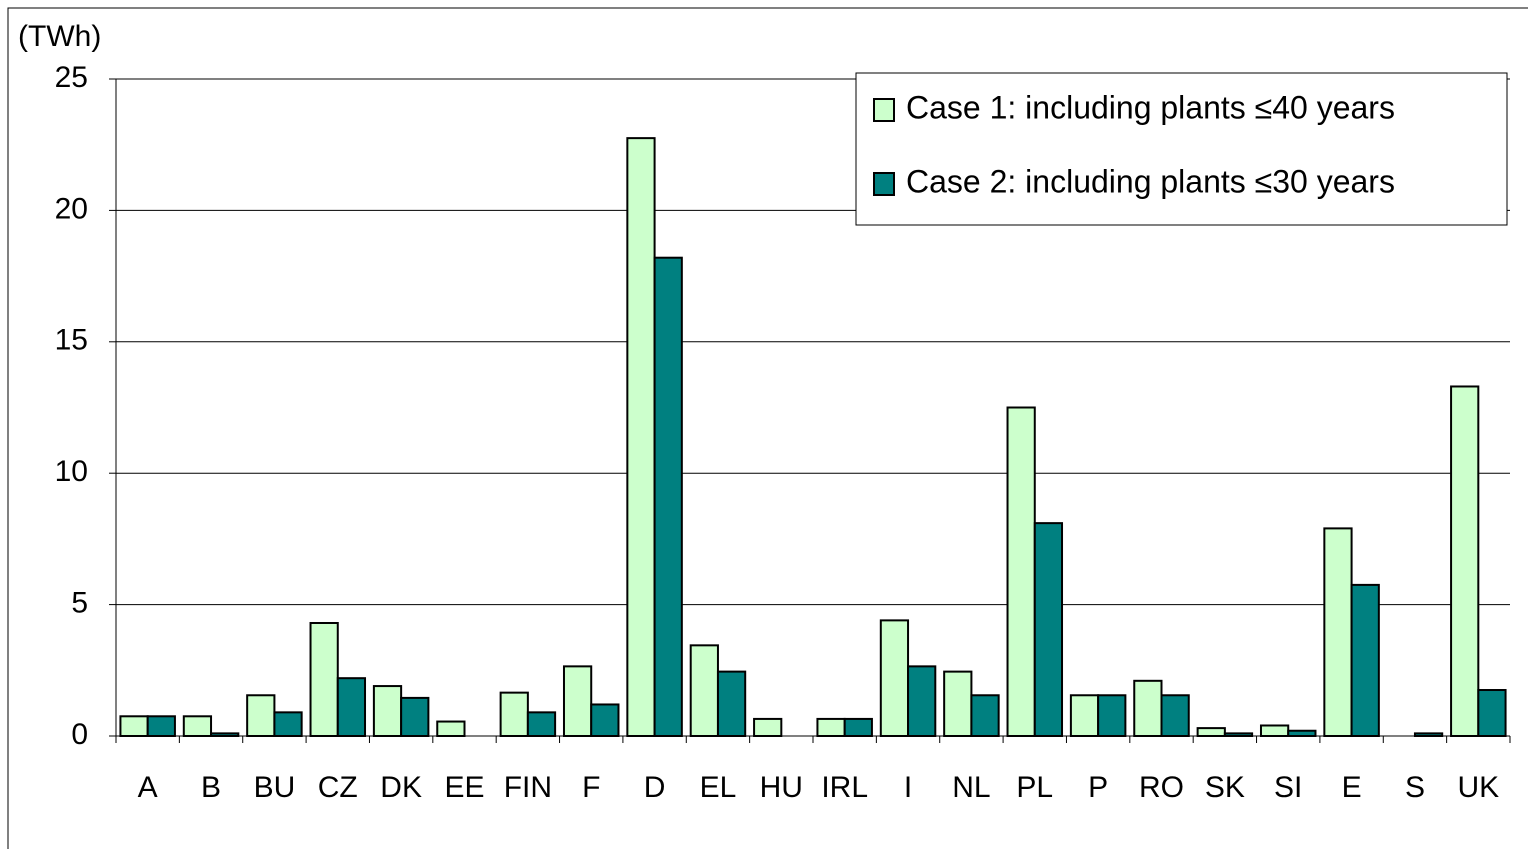 The image size is (1528, 849). I want to click on x-tick-label: BU, so click(275, 787).